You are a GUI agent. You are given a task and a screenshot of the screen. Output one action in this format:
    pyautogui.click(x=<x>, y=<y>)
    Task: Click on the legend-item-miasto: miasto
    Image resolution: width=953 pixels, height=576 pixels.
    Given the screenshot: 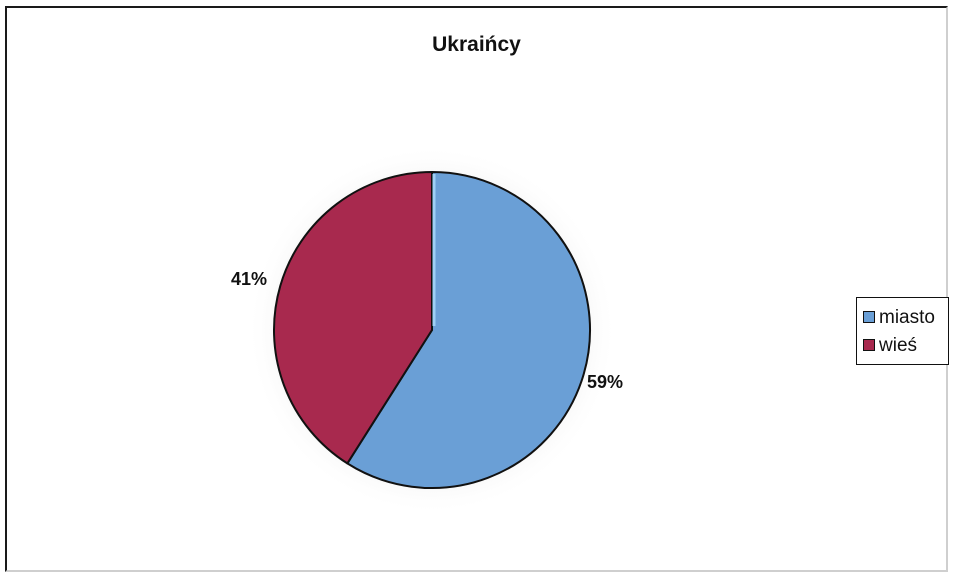 What is the action you would take?
    pyautogui.click(x=905, y=317)
    